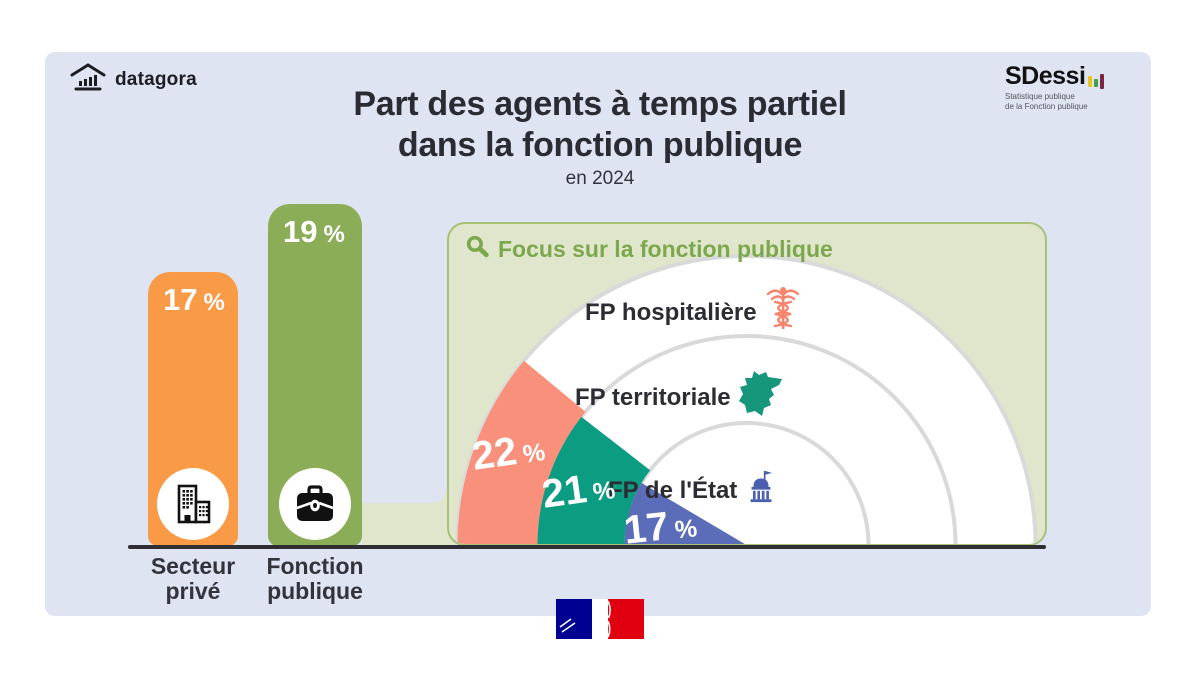  I want to click on republique-francaise-logo, so click(600, 619).